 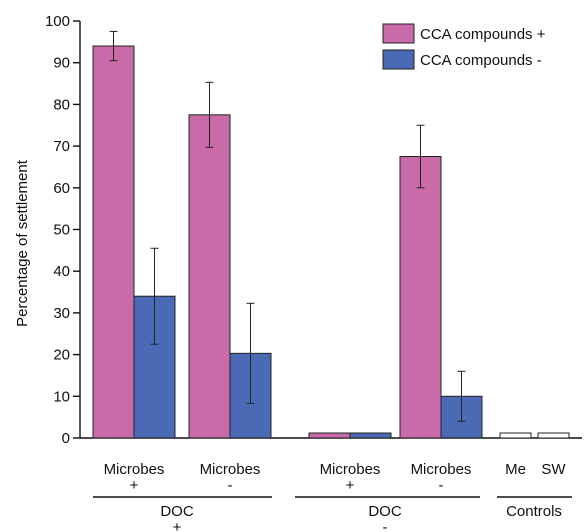 What do you see at coordinates (61, 146) in the screenshot?
I see `y-tick-label: 70` at bounding box center [61, 146].